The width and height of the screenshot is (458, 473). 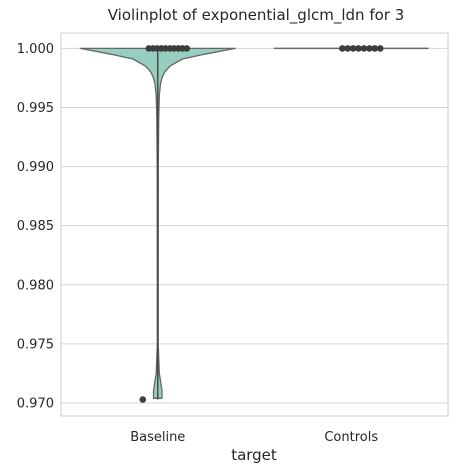 I want to click on chart-title: Violinplot of exponential_glcm_ldn for 3, so click(x=256, y=15).